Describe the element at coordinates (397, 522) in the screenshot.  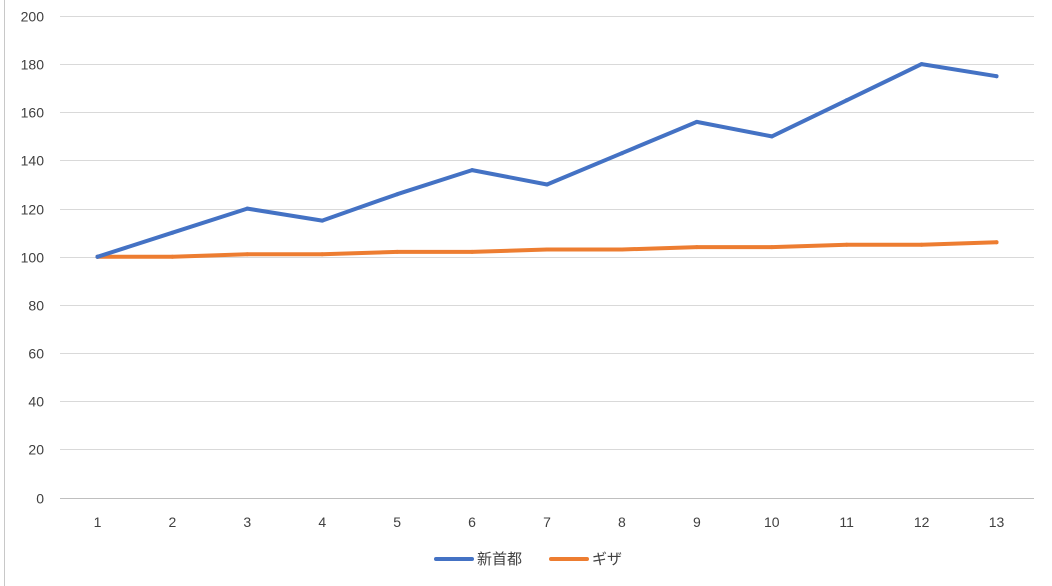
I see `x-tick-label: 5` at that location.